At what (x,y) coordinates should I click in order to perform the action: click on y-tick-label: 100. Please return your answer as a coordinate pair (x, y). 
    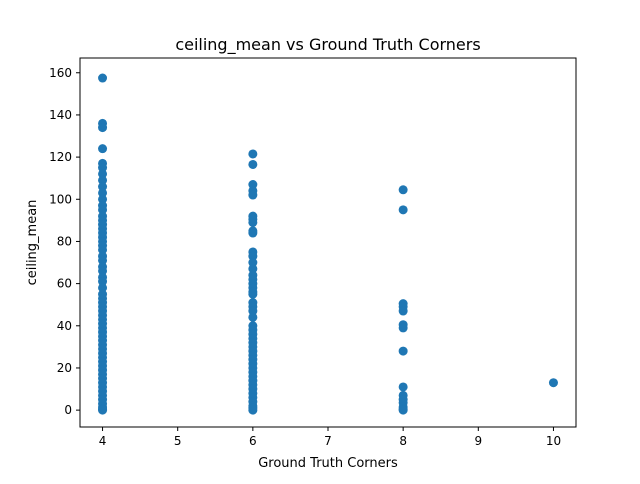
    Looking at the image, I should click on (60, 199).